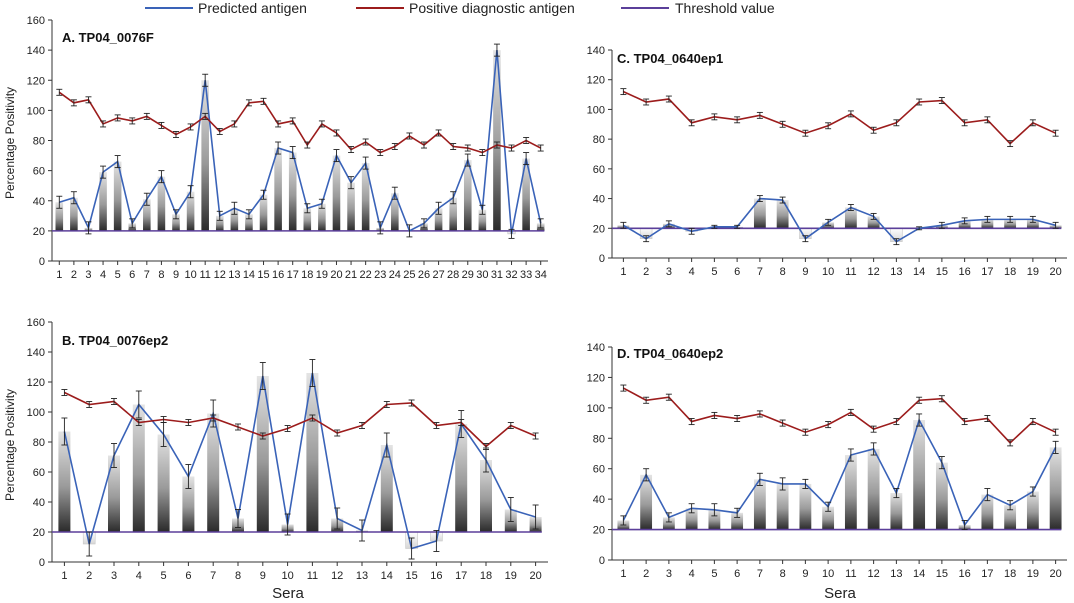 This screenshot has width=1074, height=603. I want to click on positive-line, so click(300, 419).